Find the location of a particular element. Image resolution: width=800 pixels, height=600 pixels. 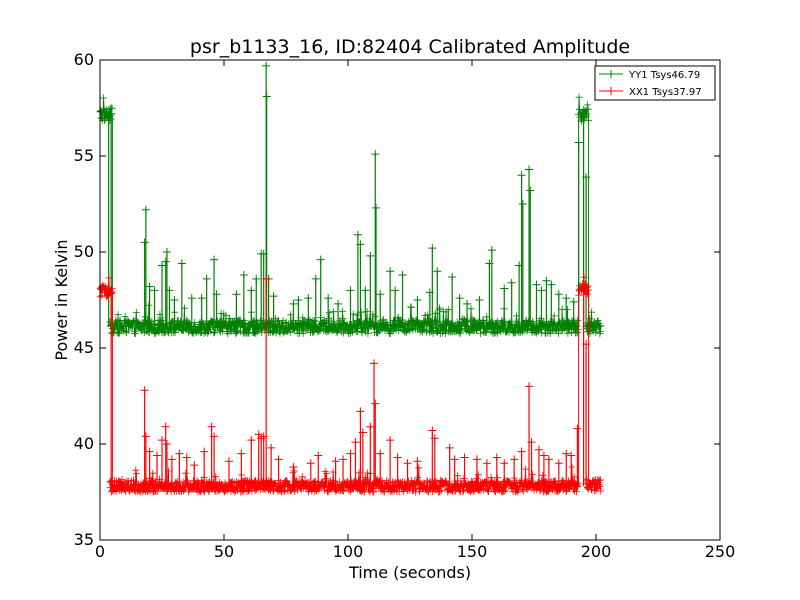

y-axis-label: Power in Kelvin is located at coordinates (61, 299).